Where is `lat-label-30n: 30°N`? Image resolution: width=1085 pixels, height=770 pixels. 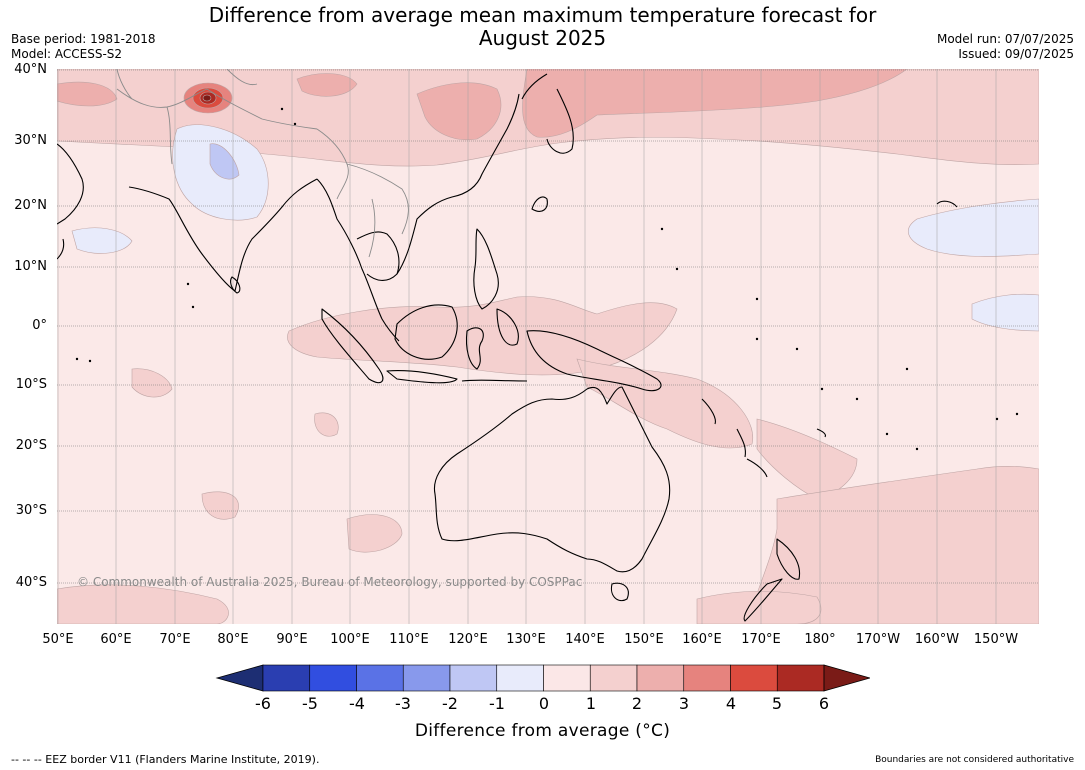
lat-label-30n: 30°N is located at coordinates (30, 140).